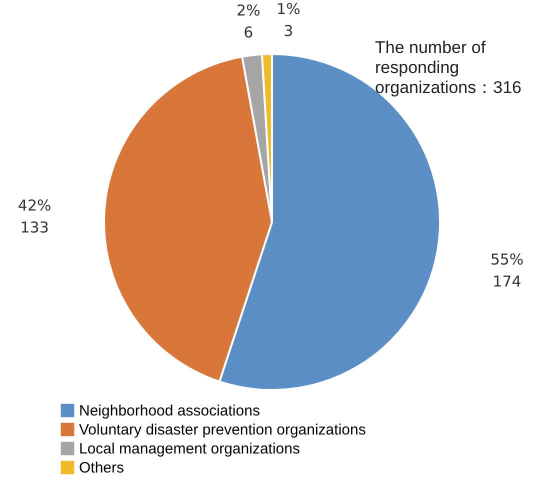 This screenshot has height=498, width=542. I want to click on data-label: 55% 174, so click(507, 270).